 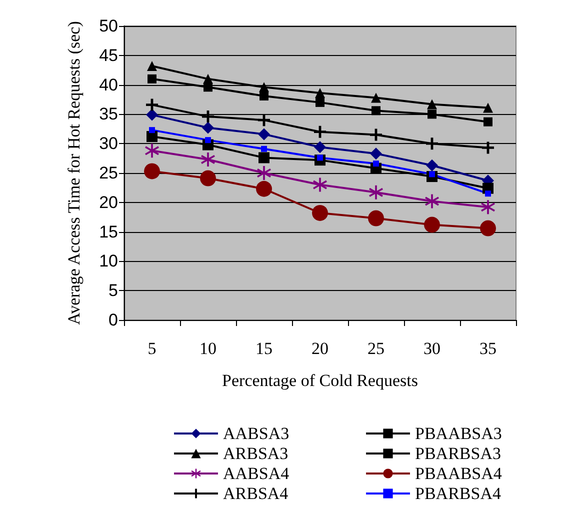 I want to click on y-tick-label: 15, so click(x=108, y=232).